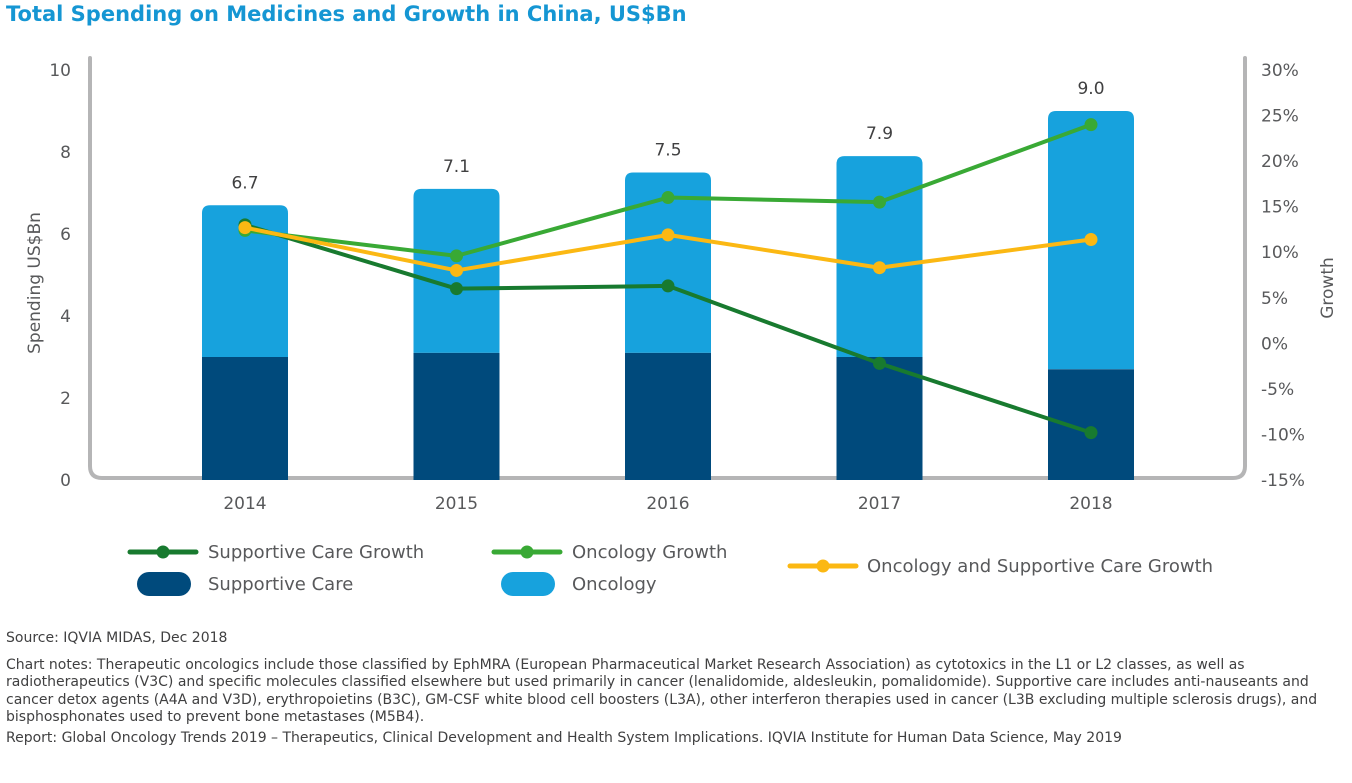 This screenshot has width=1352, height=783. Describe the element at coordinates (60, 276) in the screenshot. I see `left-axis-ticks: 0 2 4 6 8 10` at that location.